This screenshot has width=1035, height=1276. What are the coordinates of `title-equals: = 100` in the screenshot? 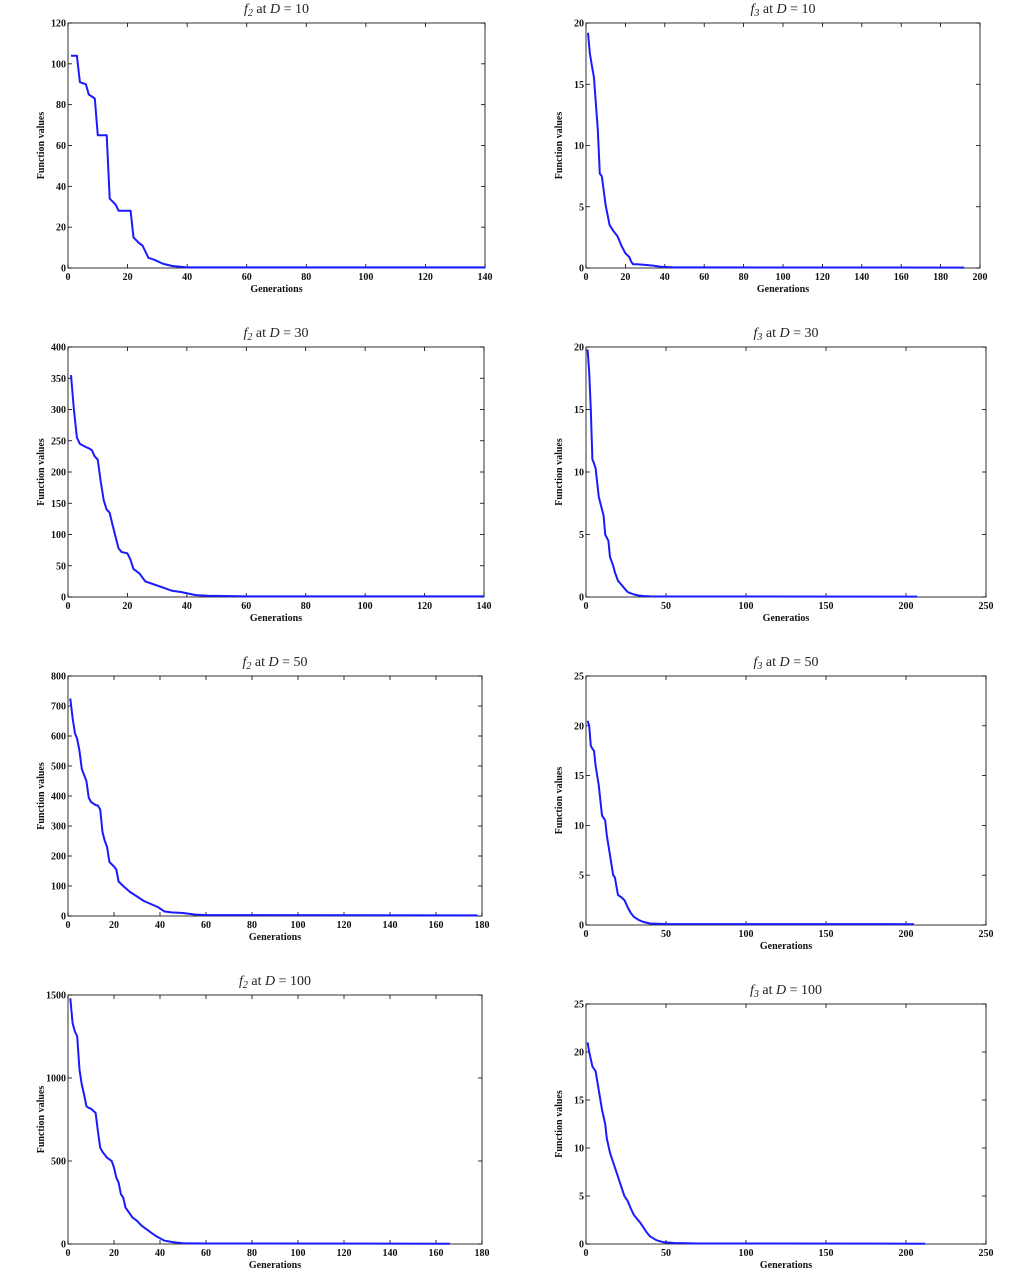 It's located at (804, 990).